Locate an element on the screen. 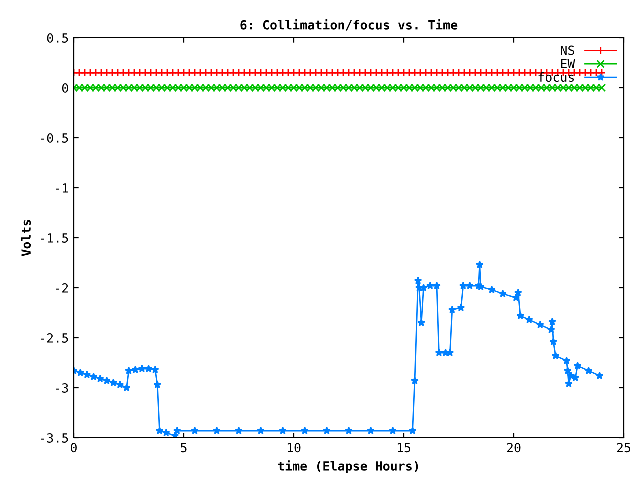  y-tick-label: -3.5 is located at coordinates (54, 438).